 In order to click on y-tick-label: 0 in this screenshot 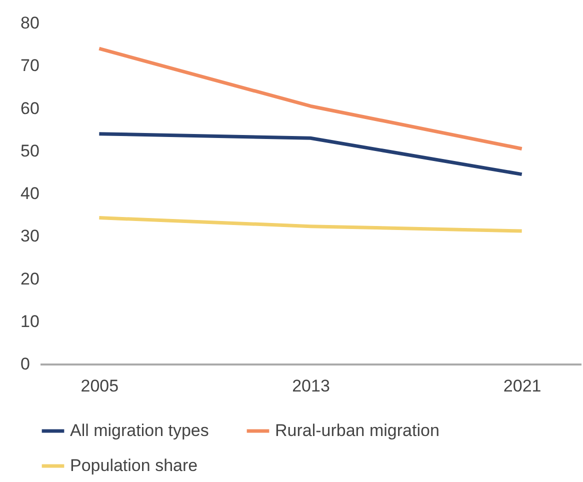, I will do `click(25, 364)`.